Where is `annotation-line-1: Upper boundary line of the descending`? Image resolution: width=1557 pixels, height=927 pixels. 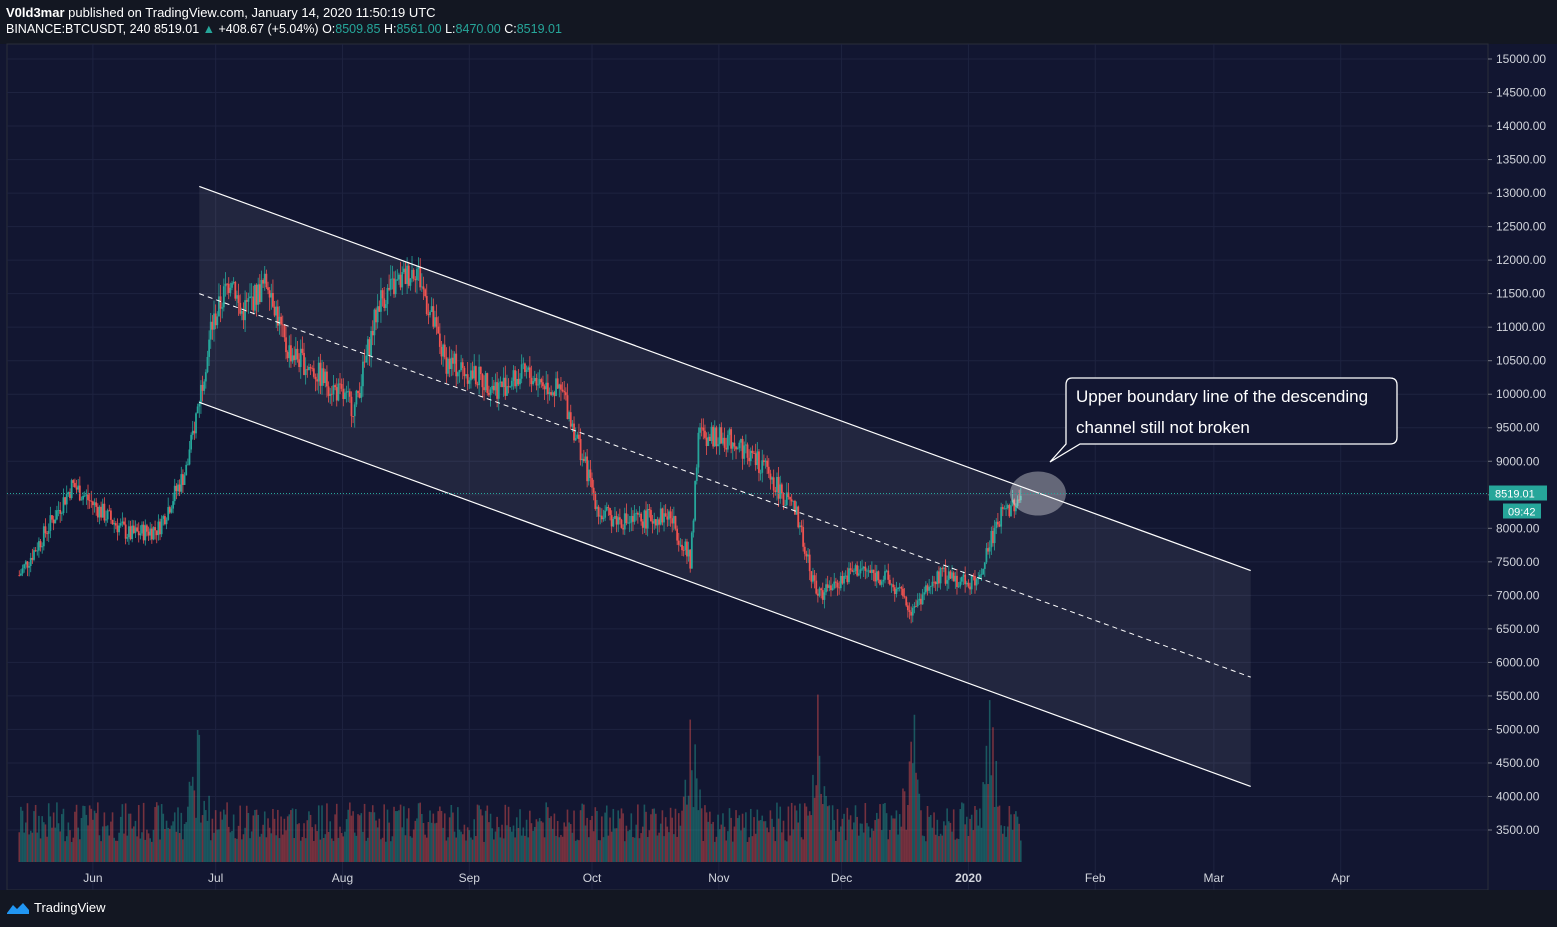 annotation-line-1: Upper boundary line of the descending is located at coordinates (1222, 396).